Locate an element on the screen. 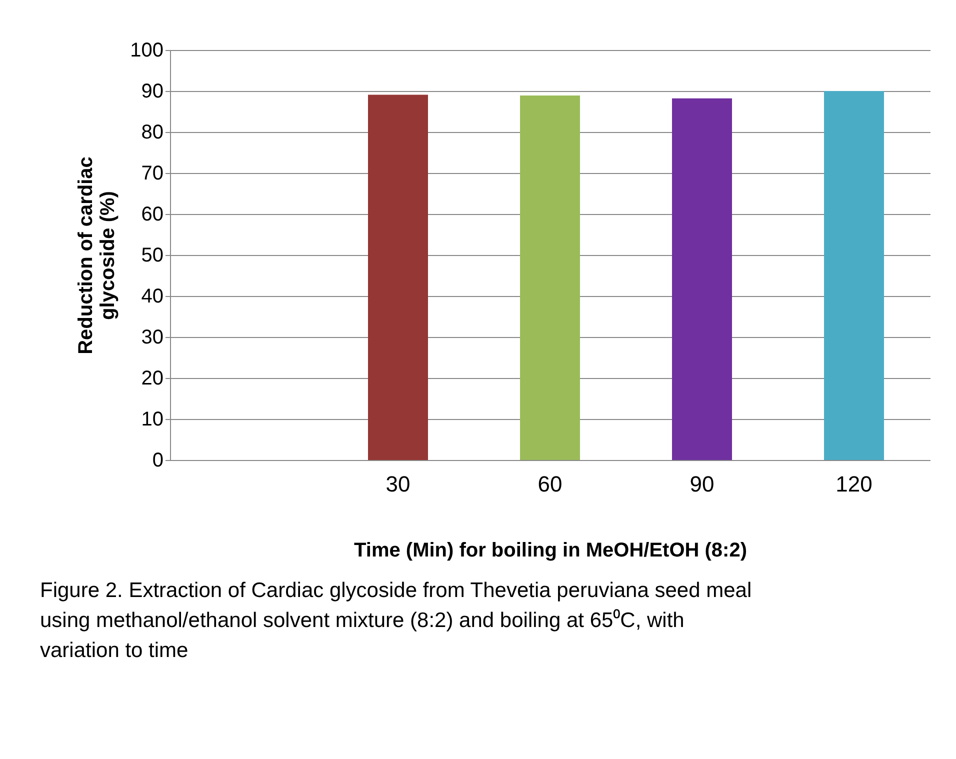 This screenshot has height=759, width=956. y-tick-label: 60 is located at coordinates (152, 215).